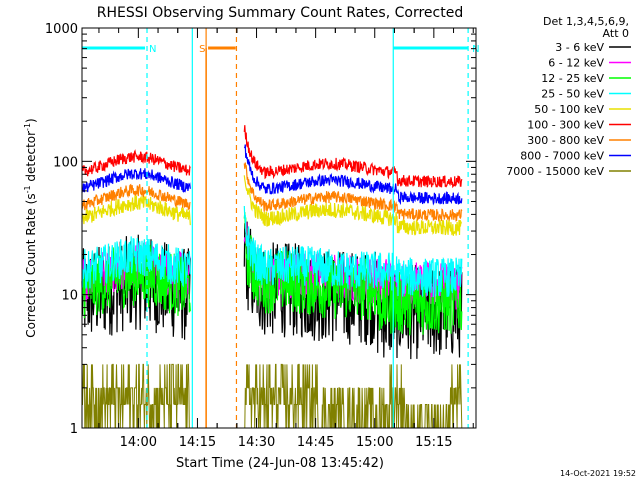  What do you see at coordinates (256, 442) in the screenshot?
I see `x-tick-label-2: 14:30` at bounding box center [256, 442].